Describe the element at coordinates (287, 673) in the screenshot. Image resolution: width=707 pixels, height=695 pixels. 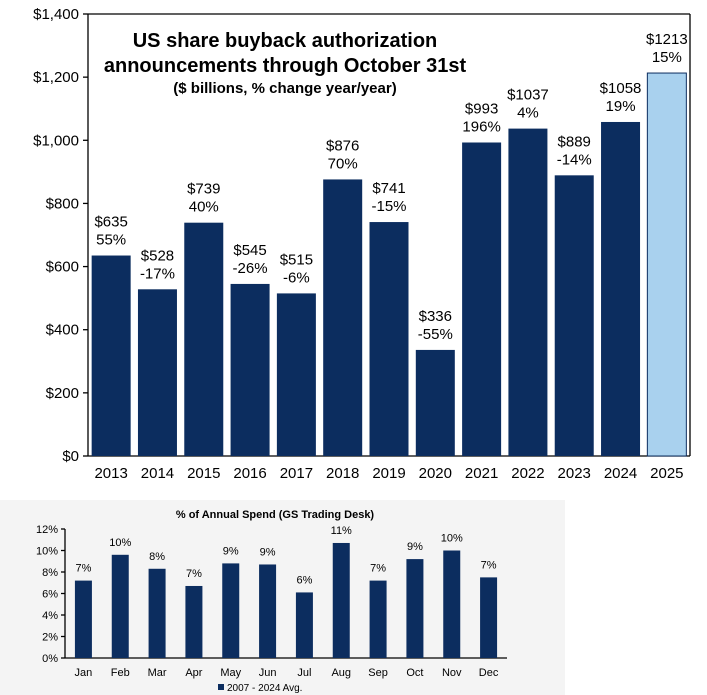
I see `small-x-axis: Jan Feb Mar Apr May Jun Jul Aug Sep Oct Nov Dec` at that location.